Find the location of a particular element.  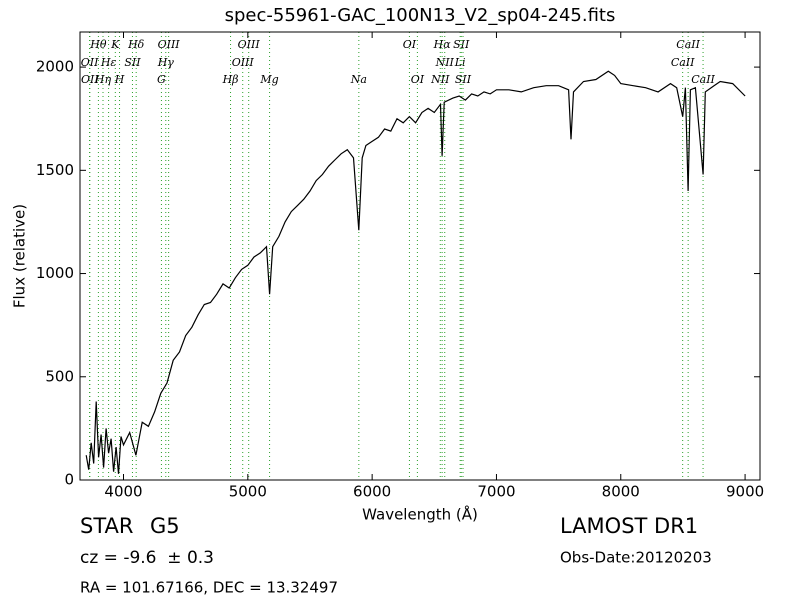

spectral-line-label: Hα is located at coordinates (442, 44).